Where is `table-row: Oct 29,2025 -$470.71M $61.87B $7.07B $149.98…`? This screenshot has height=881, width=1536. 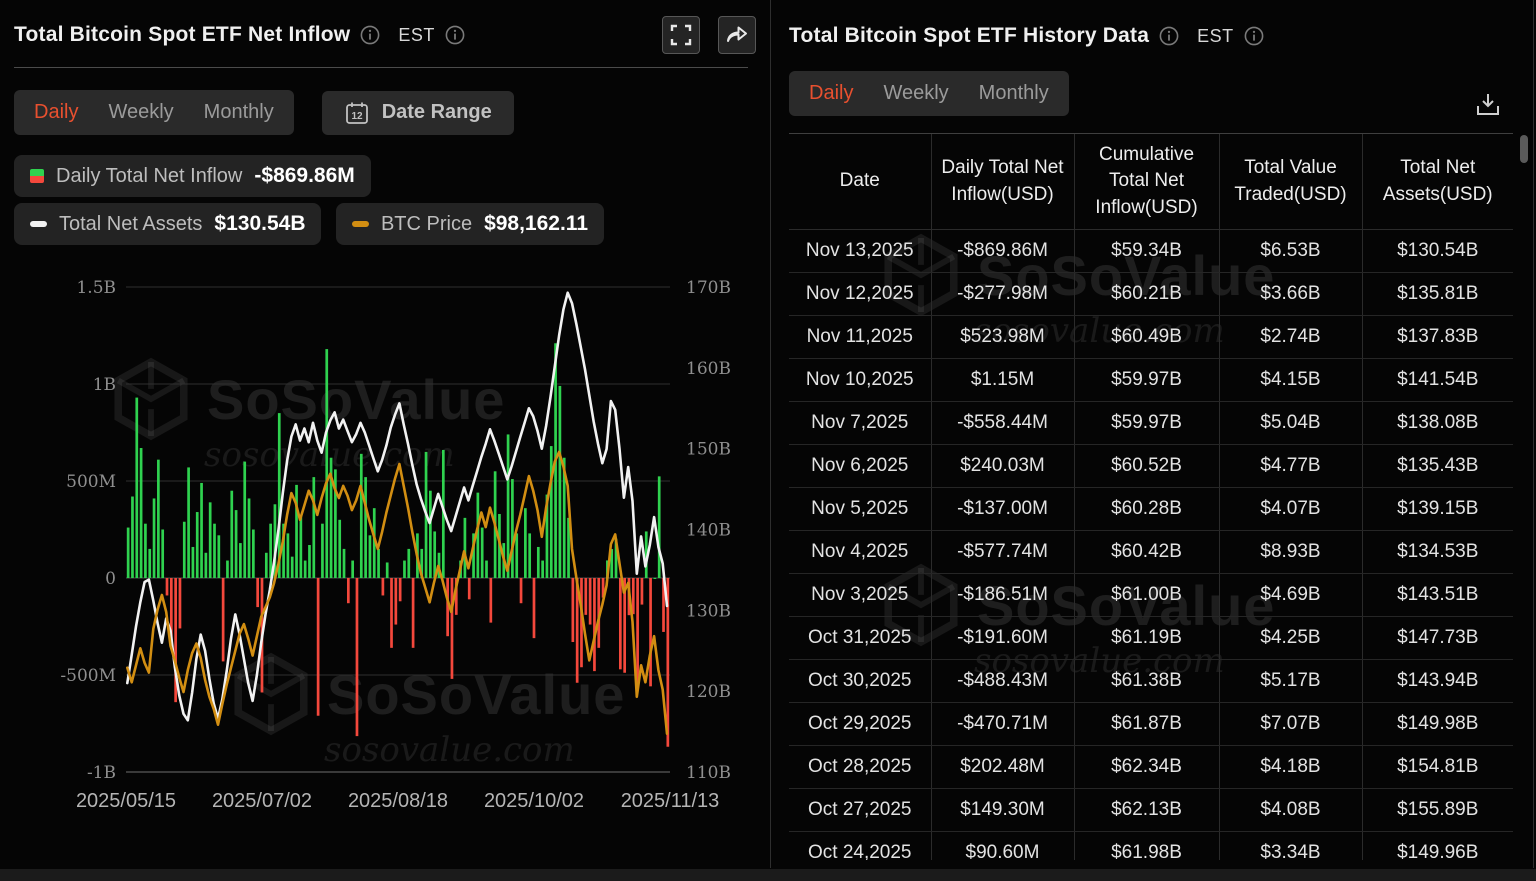
table-row: Oct 29,2025 -$470.71M $61.87B $7.07B $149.98… is located at coordinates (1151, 724).